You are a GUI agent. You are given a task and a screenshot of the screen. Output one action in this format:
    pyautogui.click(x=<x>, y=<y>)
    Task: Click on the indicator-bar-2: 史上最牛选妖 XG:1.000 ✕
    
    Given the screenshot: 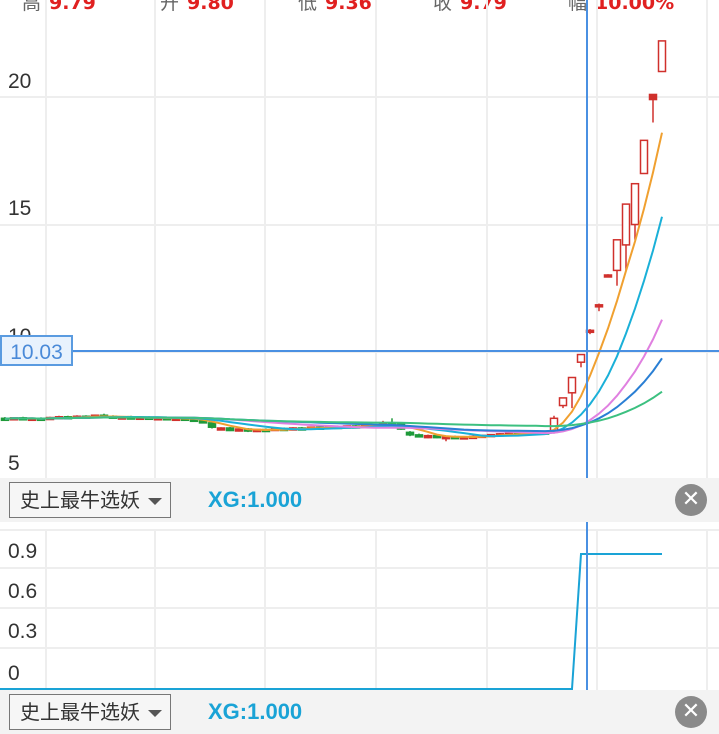 What is the action you would take?
    pyautogui.click(x=359, y=712)
    